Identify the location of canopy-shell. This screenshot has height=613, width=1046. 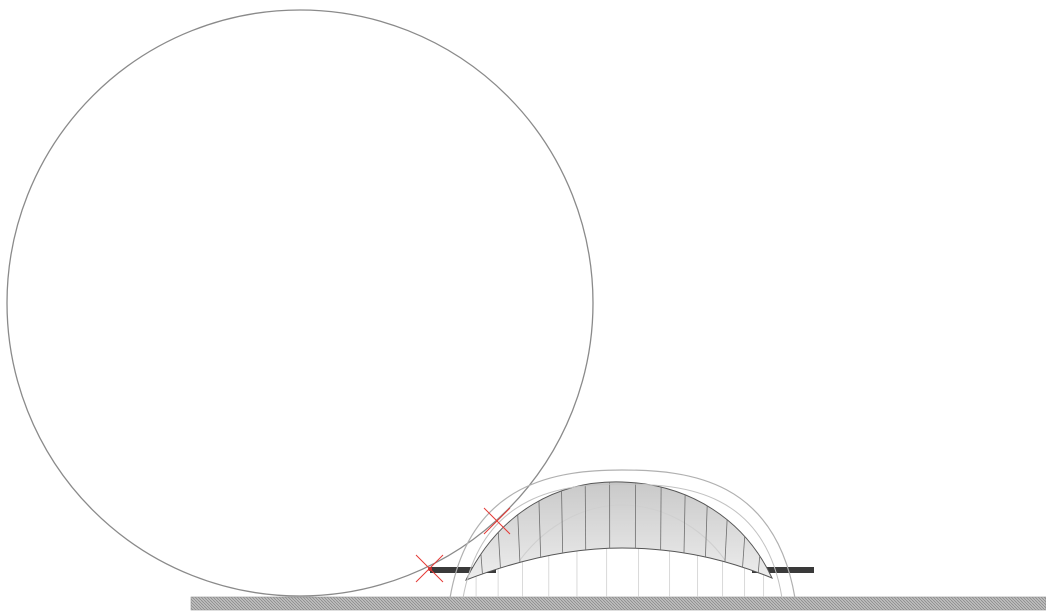
(618, 531).